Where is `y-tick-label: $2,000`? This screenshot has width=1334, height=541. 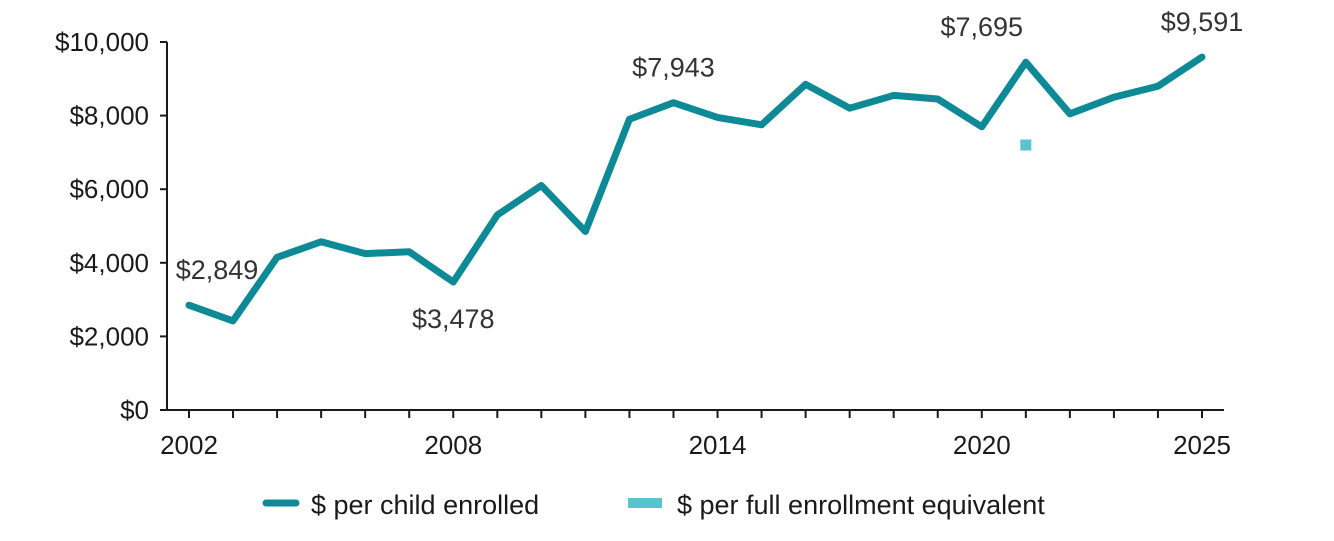 y-tick-label: $2,000 is located at coordinates (109, 336).